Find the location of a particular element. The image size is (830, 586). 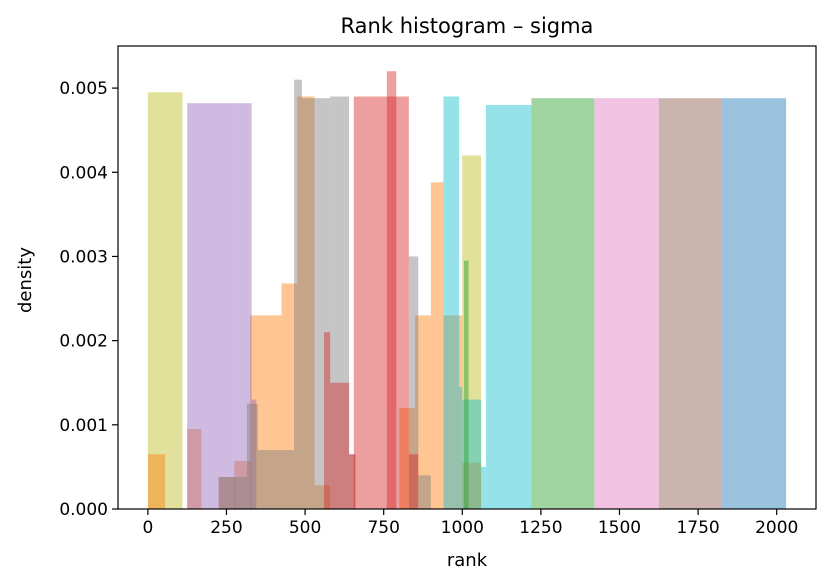

x-tick-label: 1750 is located at coordinates (697, 528).